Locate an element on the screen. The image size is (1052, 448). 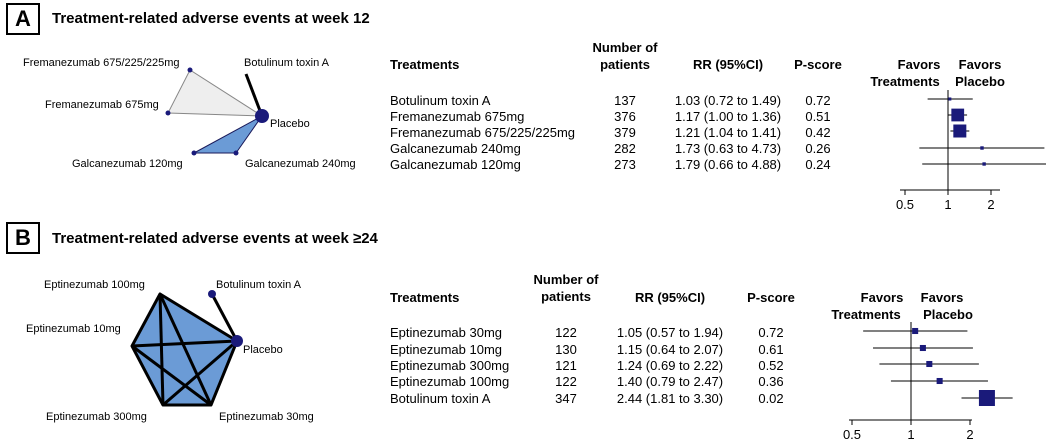
table-cell-rr: 1.24 (0.69 to 2.22) is located at coordinates (670, 365).